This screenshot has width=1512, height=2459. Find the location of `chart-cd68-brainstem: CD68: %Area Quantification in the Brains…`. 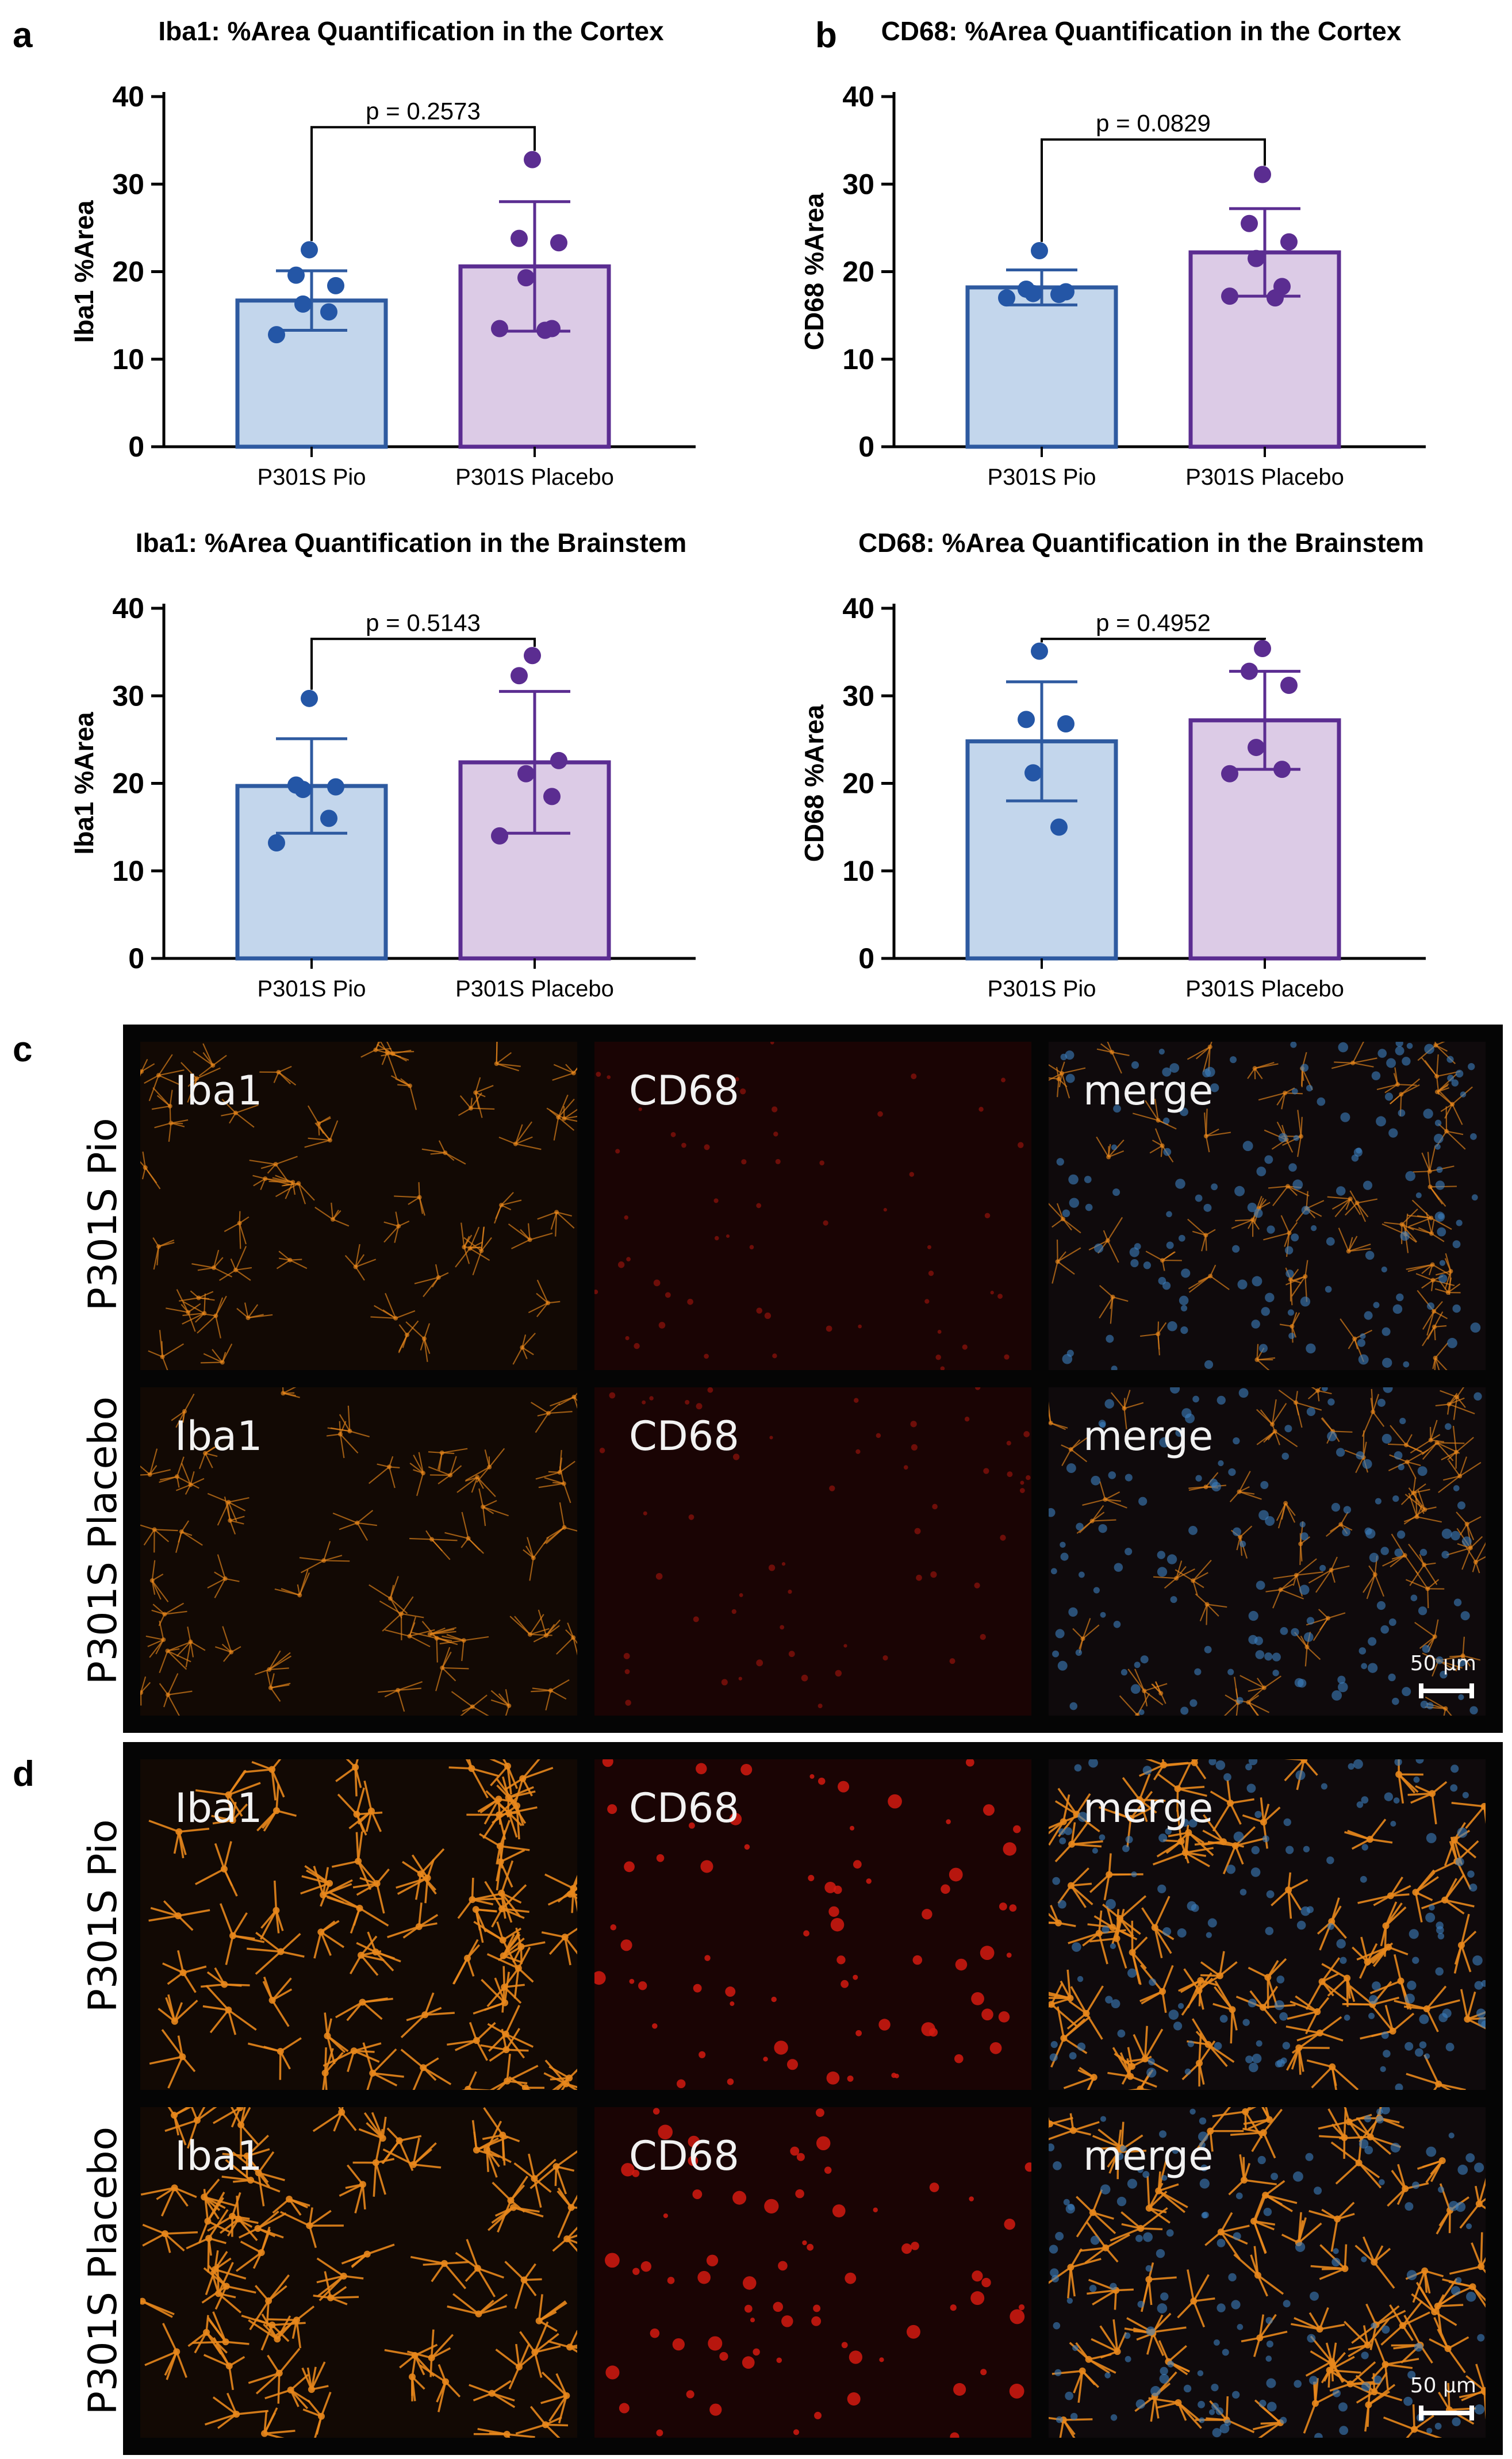

chart-cd68-brainstem: CD68: %Area Quantification in the Brains… is located at coordinates (1112, 765).